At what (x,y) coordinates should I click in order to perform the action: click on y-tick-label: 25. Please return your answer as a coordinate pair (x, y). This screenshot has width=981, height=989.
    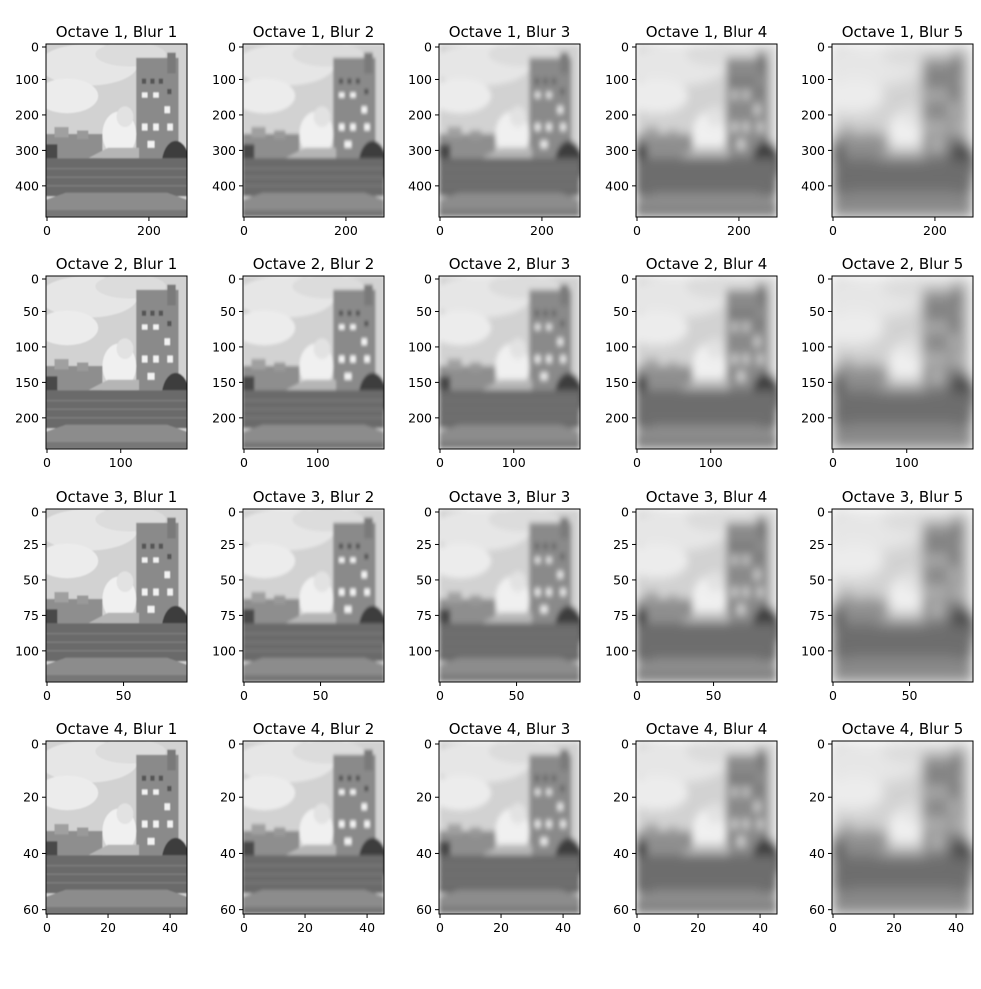
    Looking at the image, I should click on (621, 544).